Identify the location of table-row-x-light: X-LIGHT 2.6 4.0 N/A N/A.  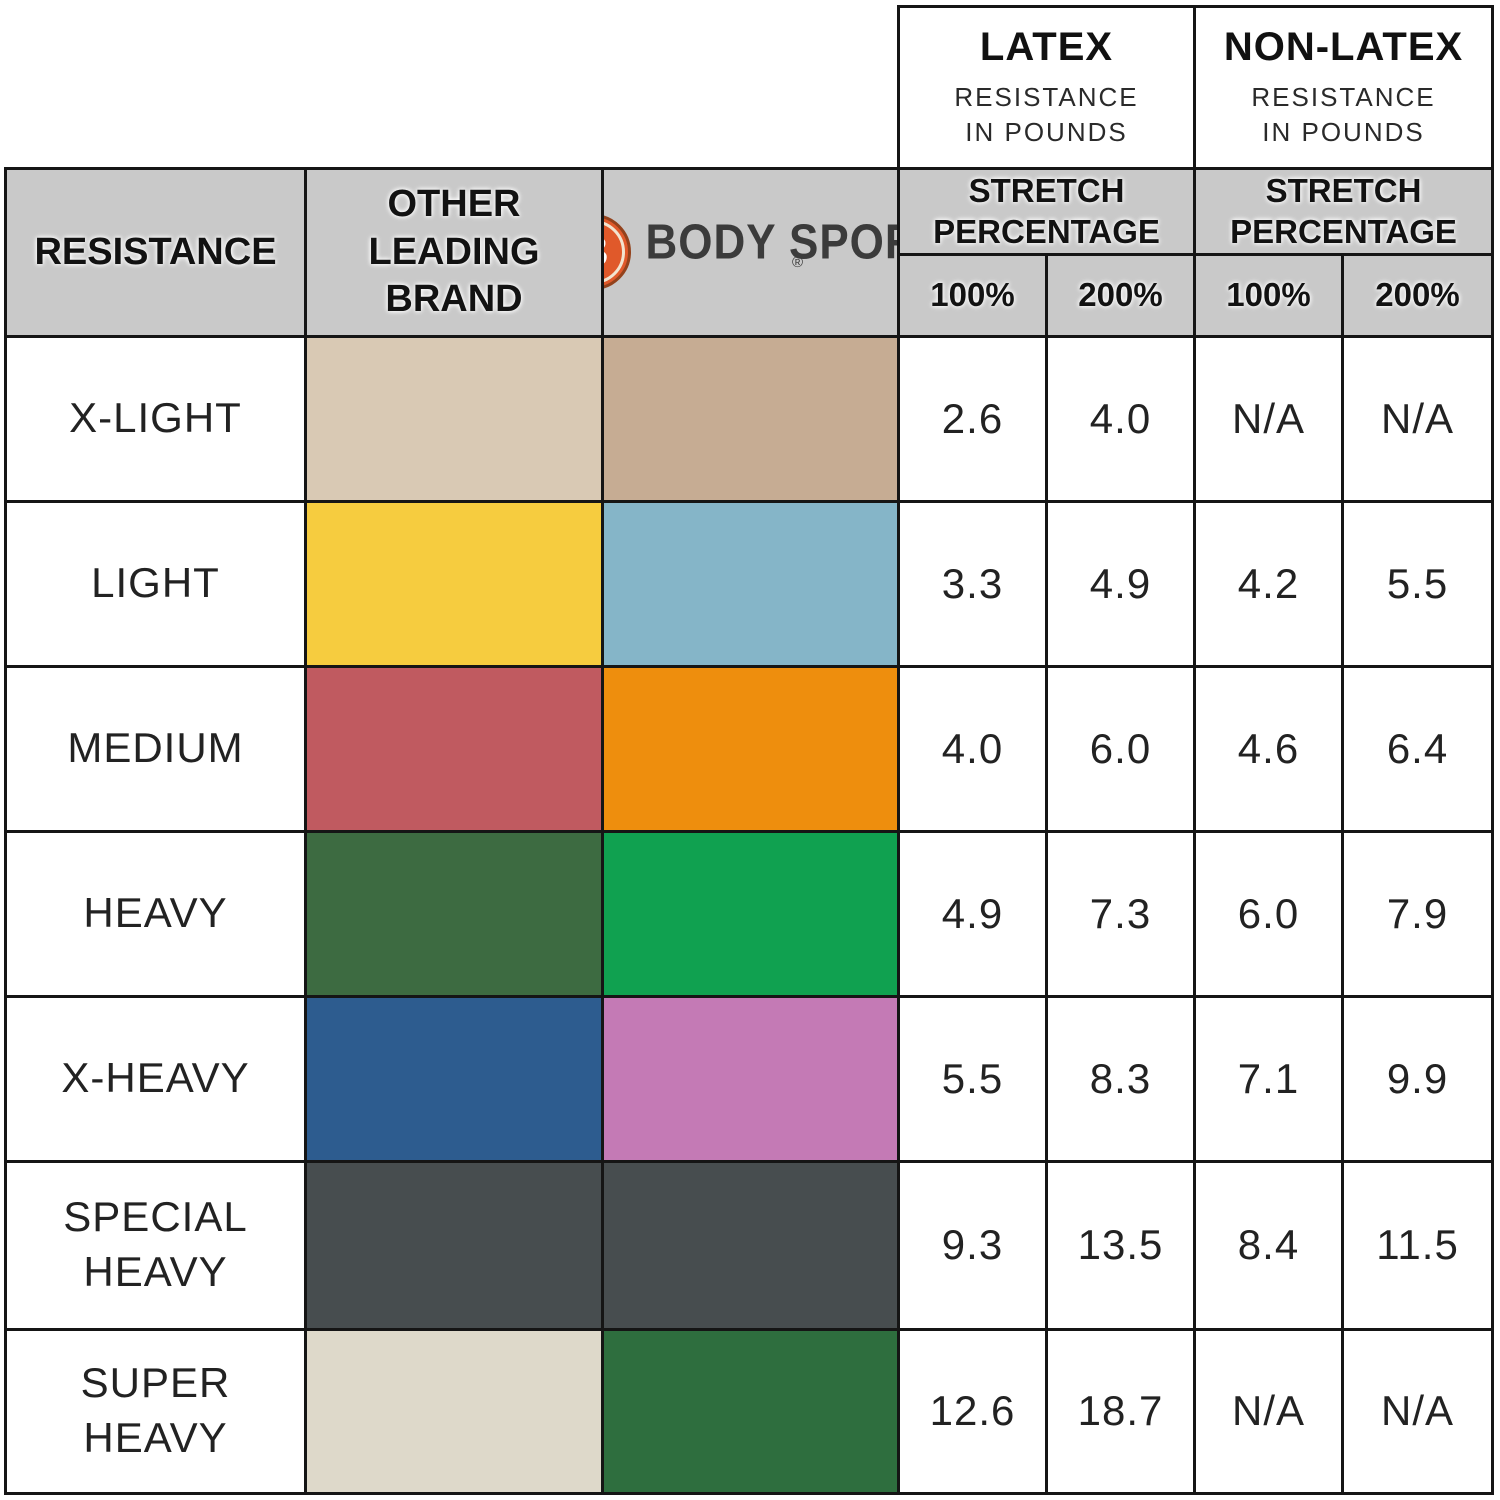
(749, 418).